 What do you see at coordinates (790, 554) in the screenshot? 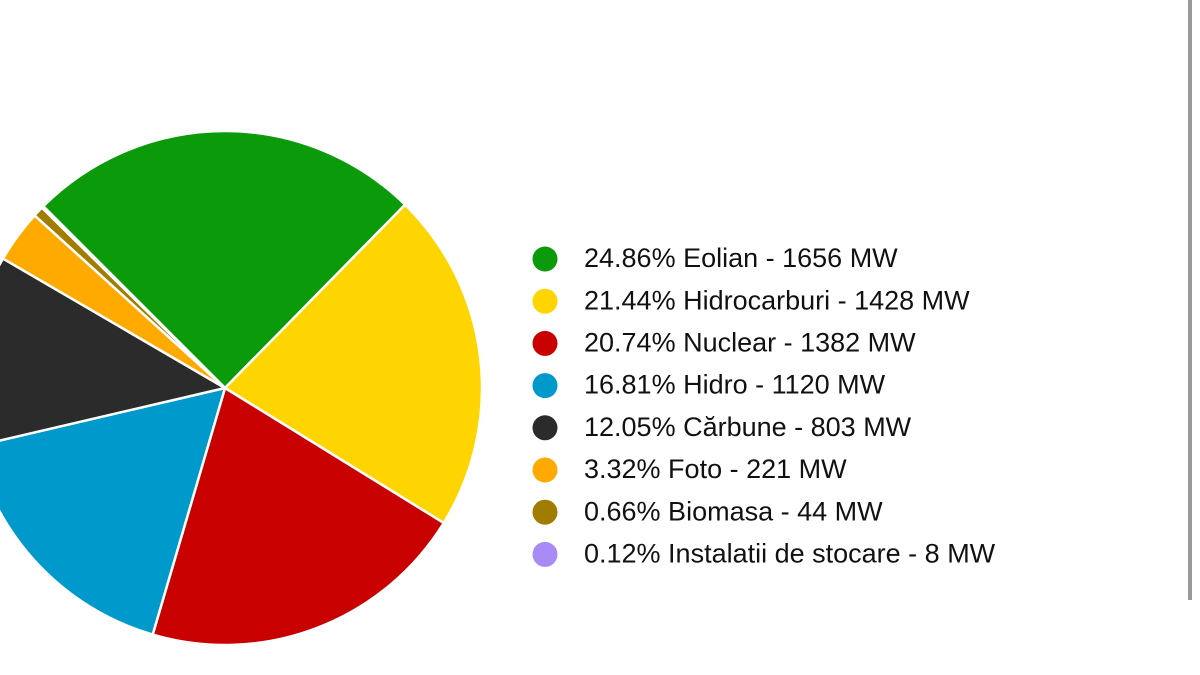
I see `legend-label: 0.12% Instalatii de stocare - 8 MW` at bounding box center [790, 554].